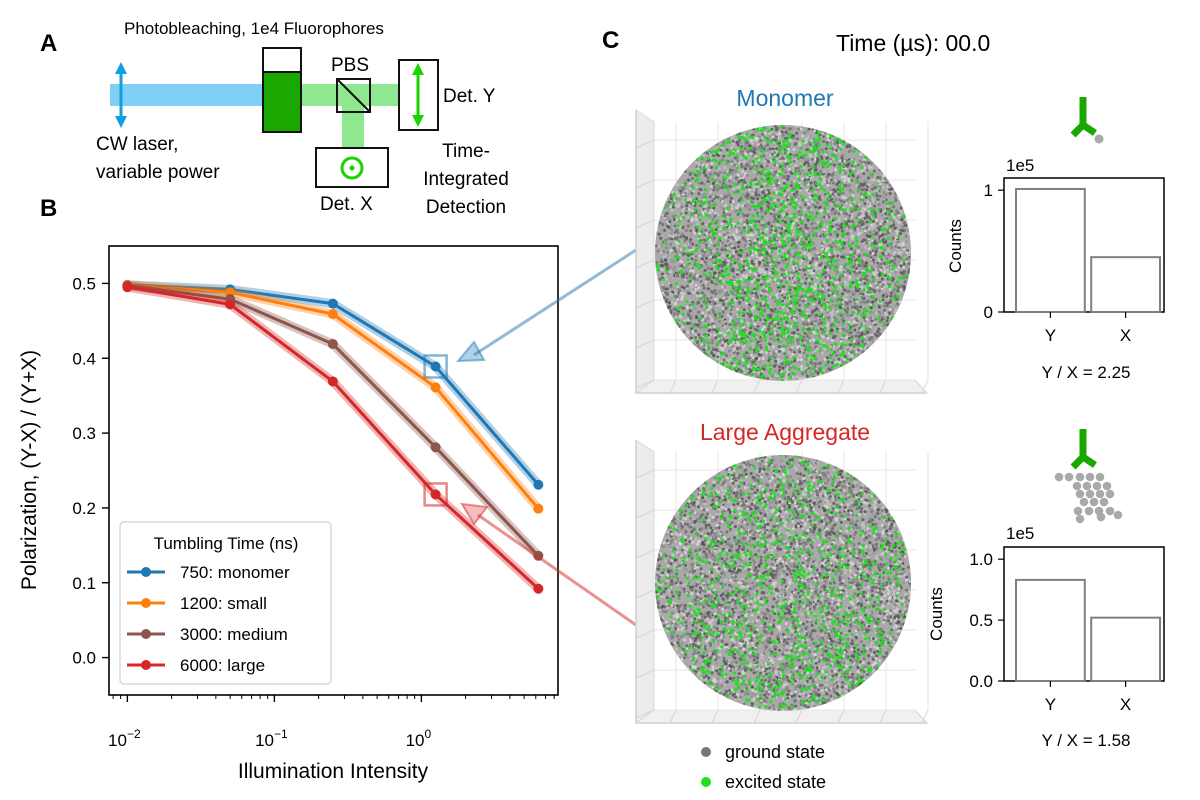  What do you see at coordinates (1088, 476) in the screenshot?
I see `aggregate-antibody-icon` at bounding box center [1088, 476].